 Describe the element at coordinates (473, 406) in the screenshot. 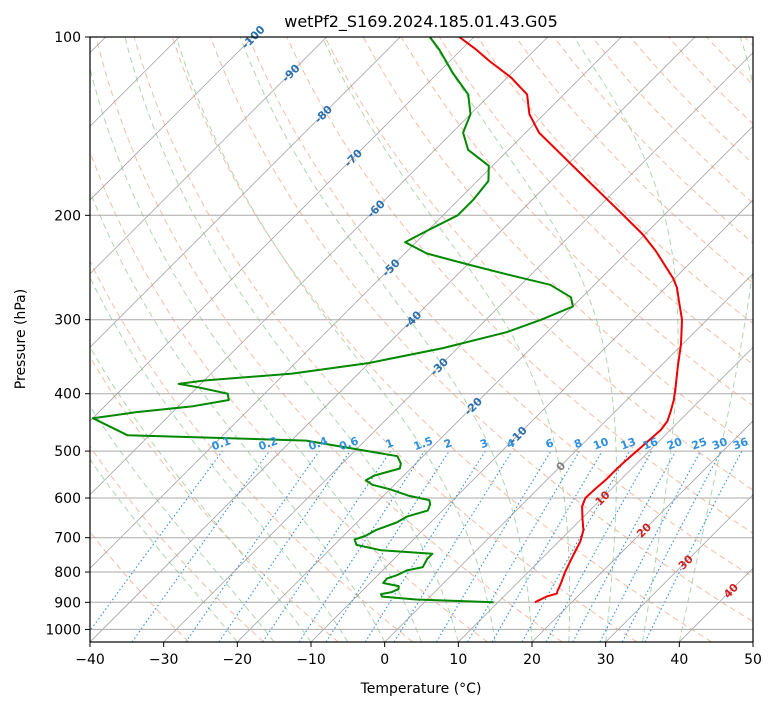

I see `adiabat-label: -20` at that location.